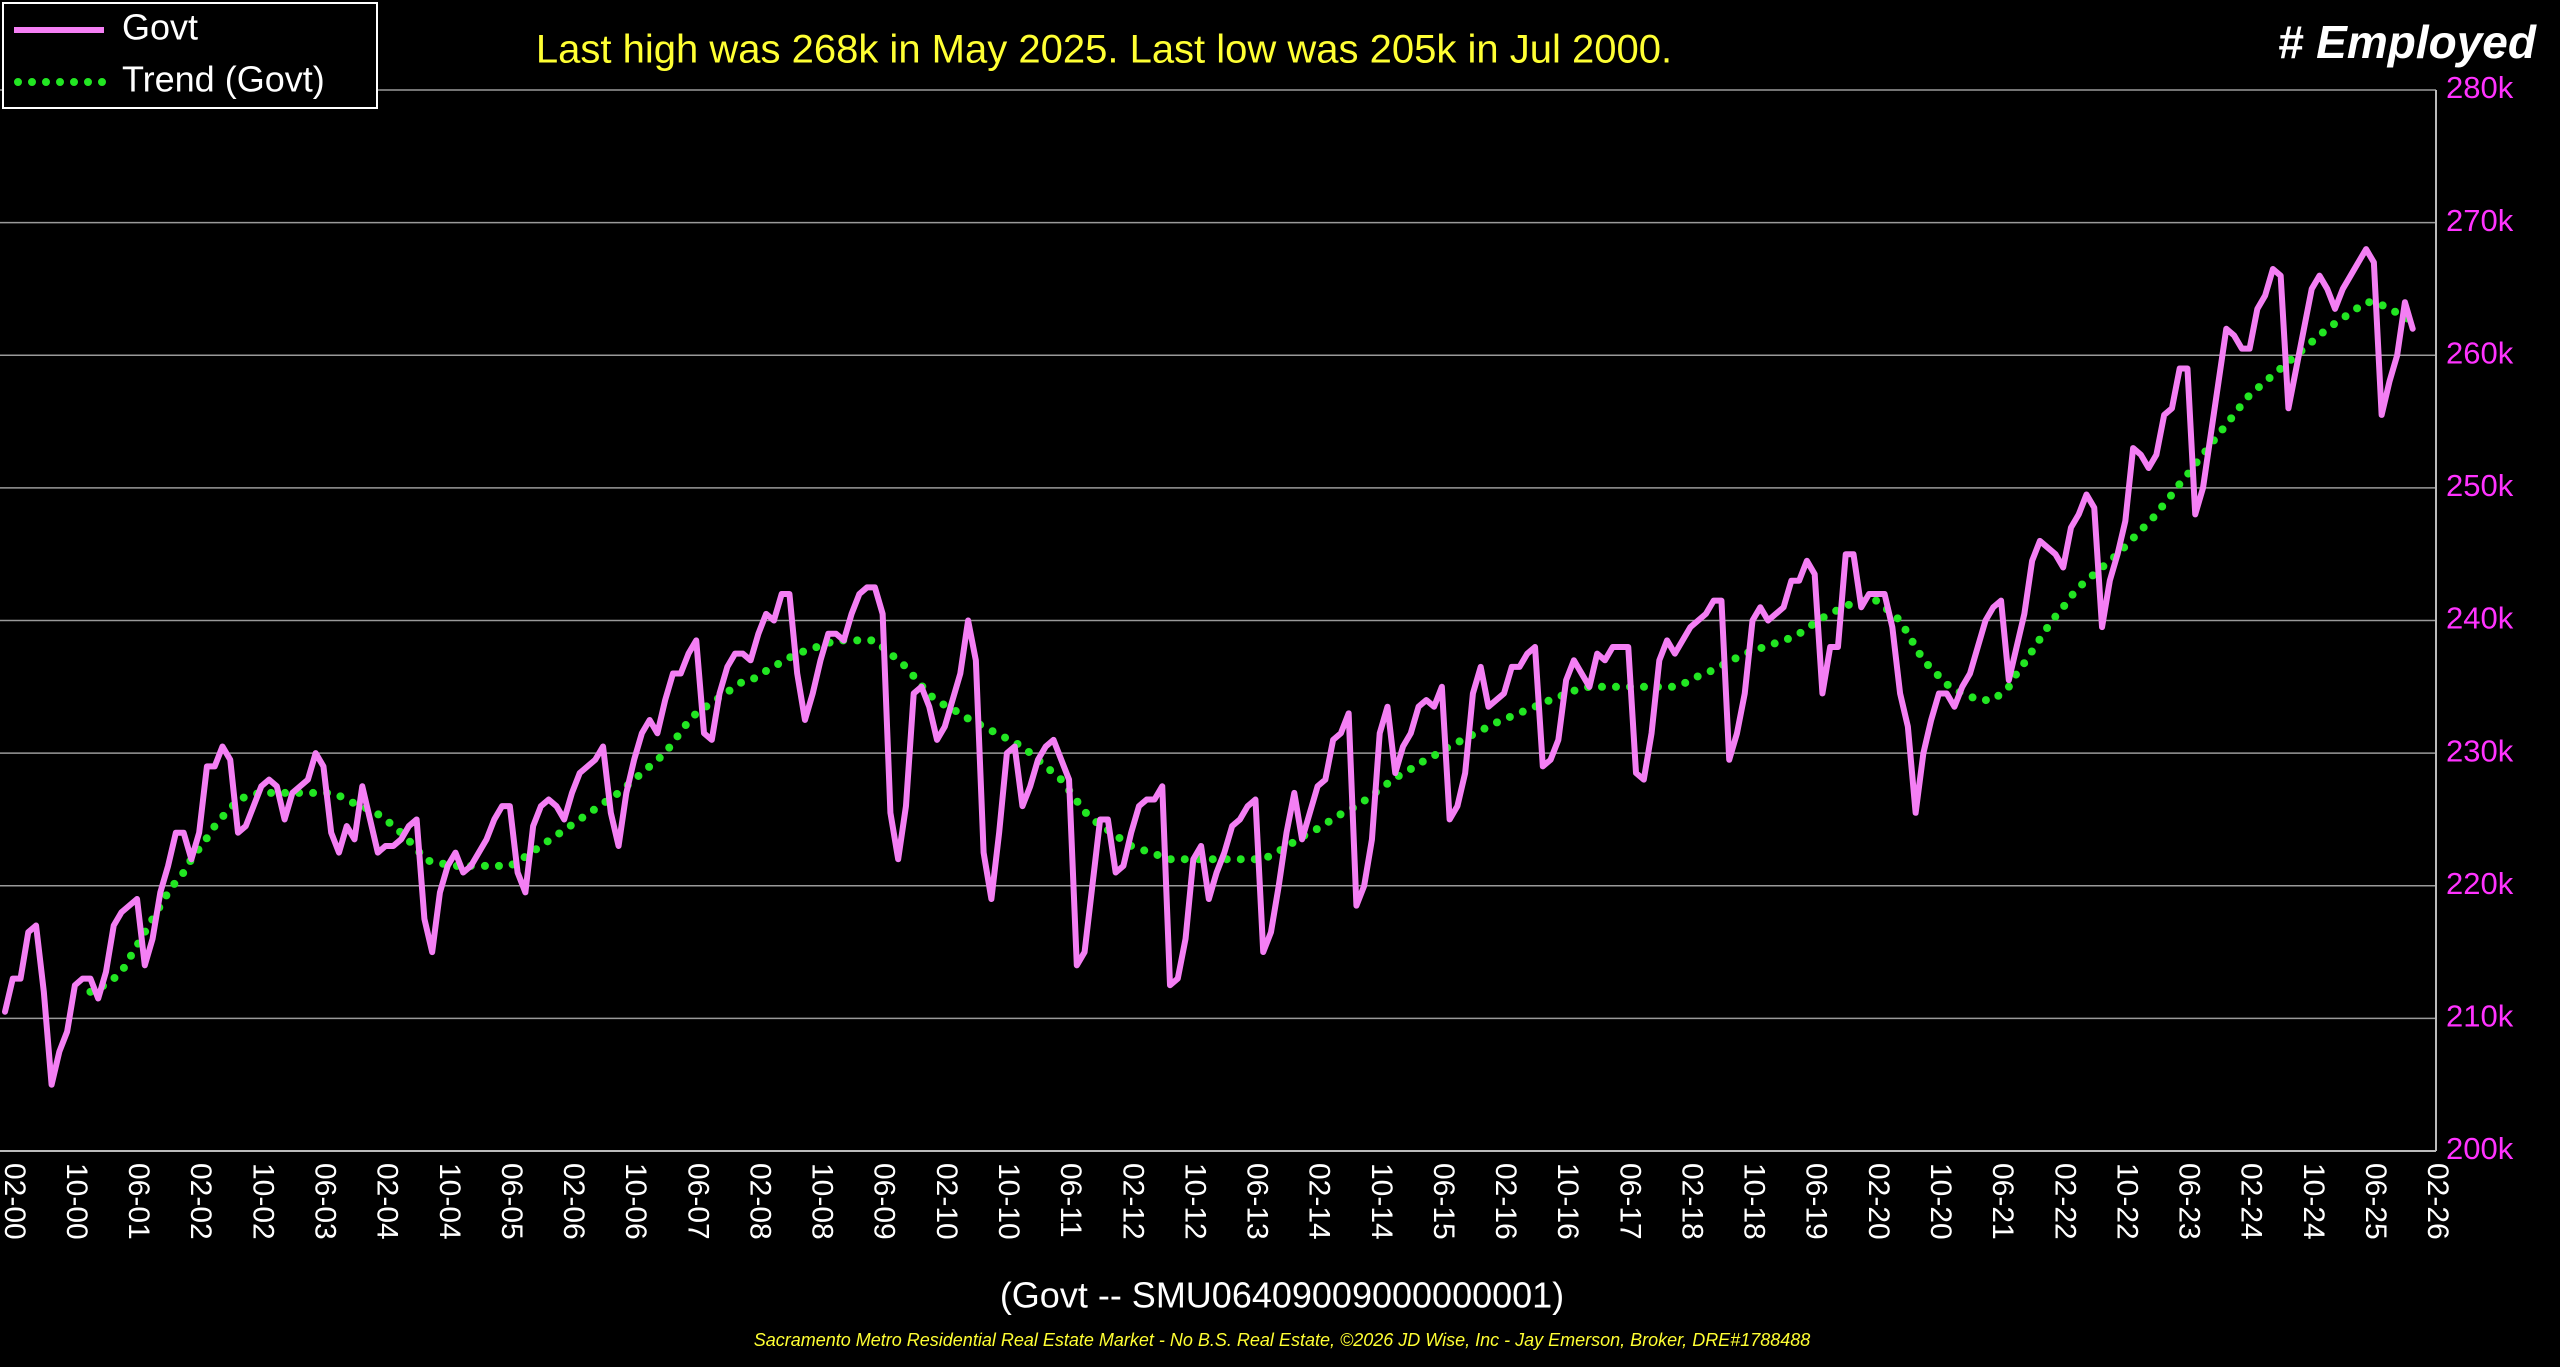  I want to click on y-tick-label: 250k, so click(2480, 485).